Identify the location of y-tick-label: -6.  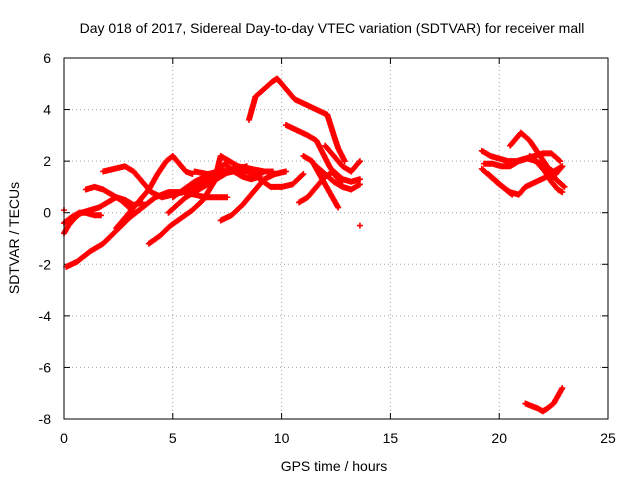
(45, 367).